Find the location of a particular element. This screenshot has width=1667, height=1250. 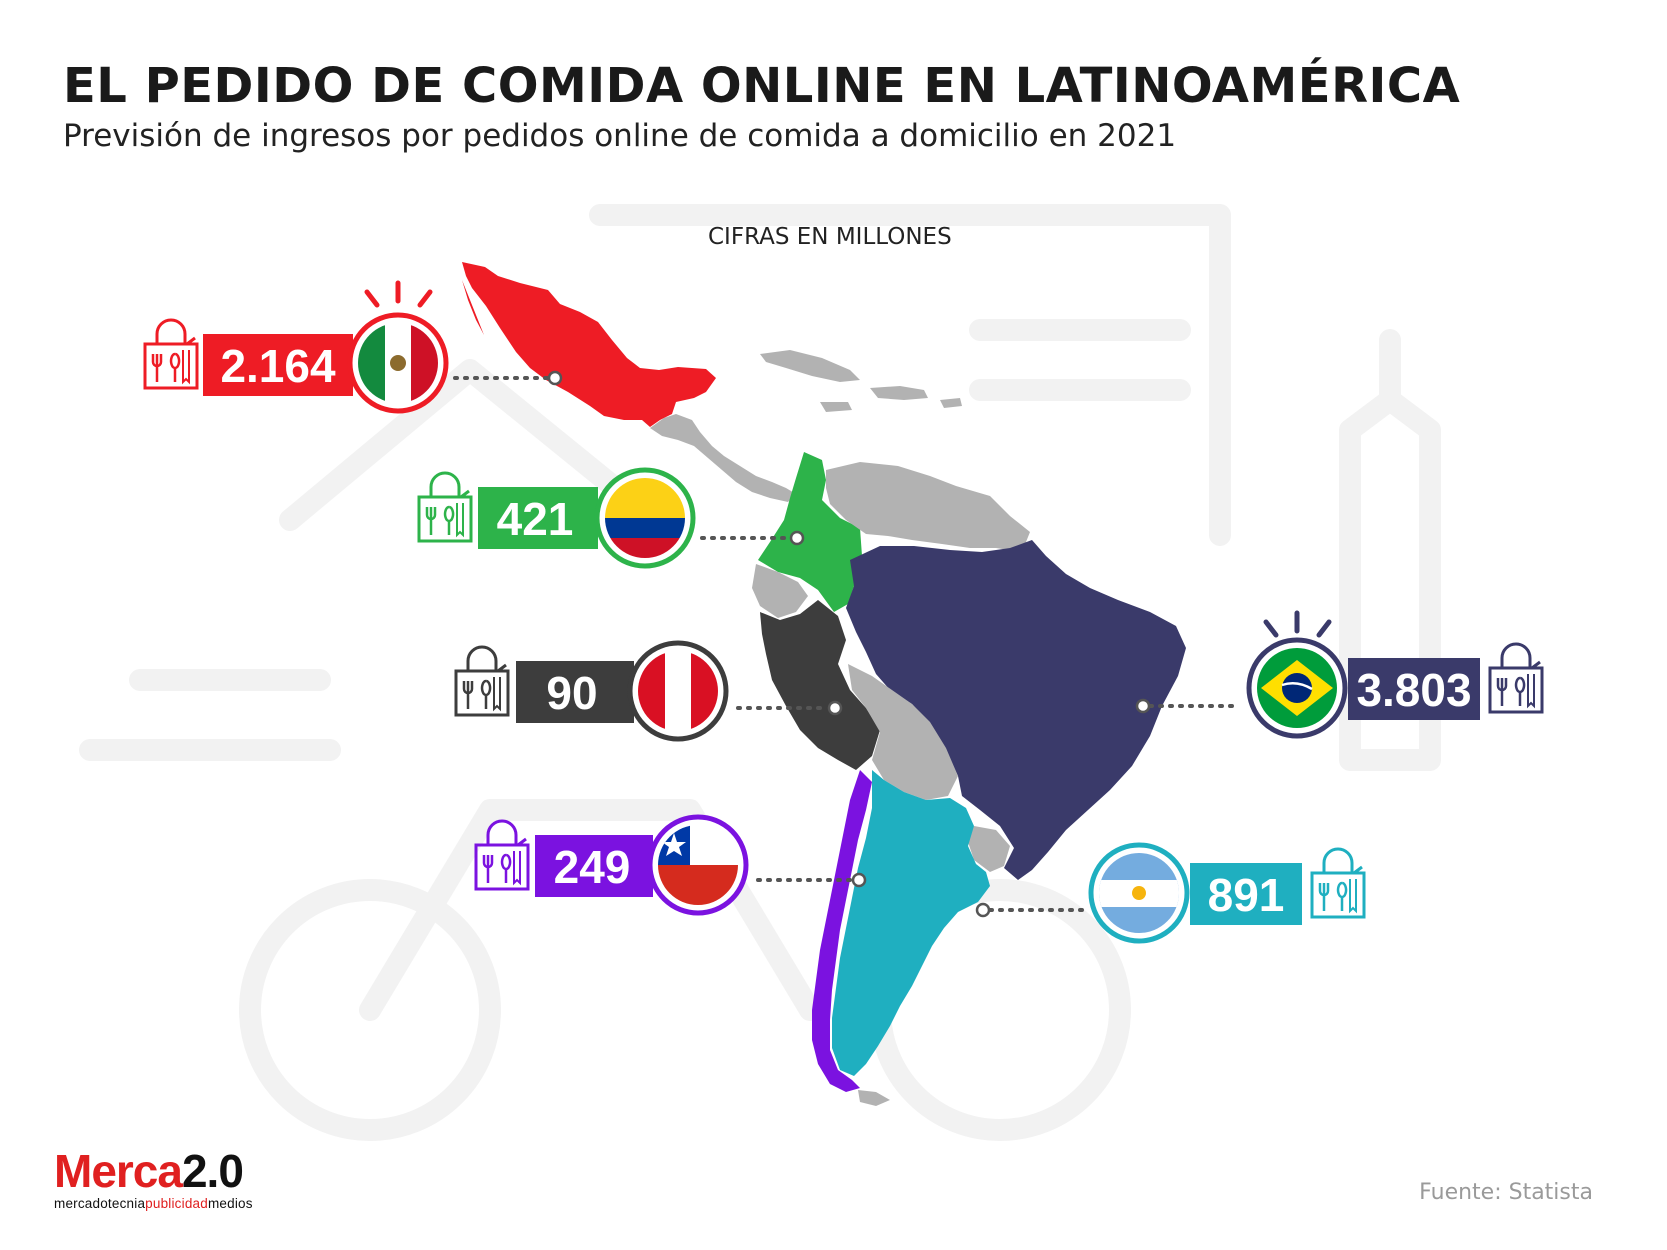

value-box-colombia is located at coordinates (538, 518).